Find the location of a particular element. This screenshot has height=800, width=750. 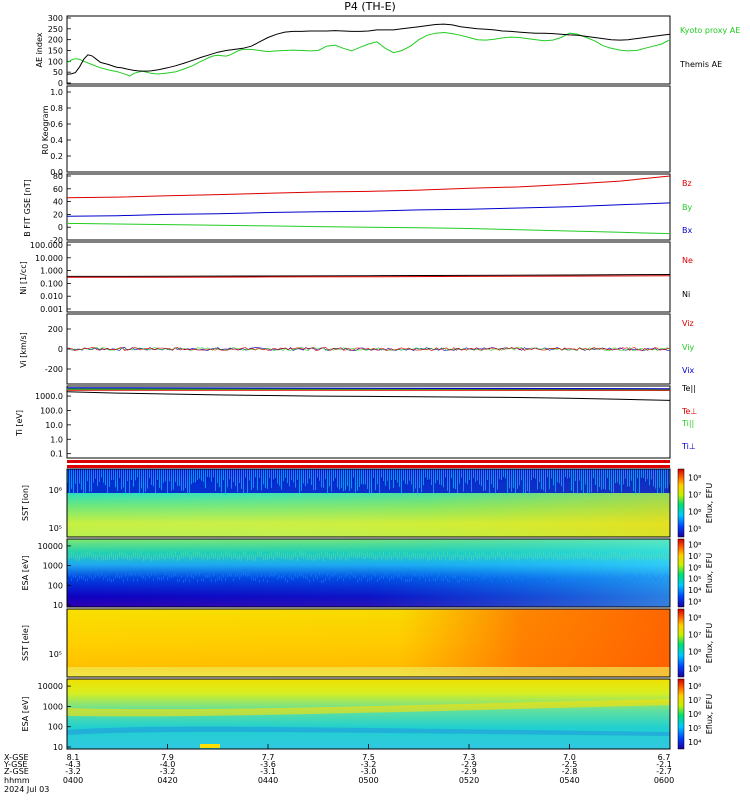

ytick-label: 1.0 is located at coordinates (56, 439).